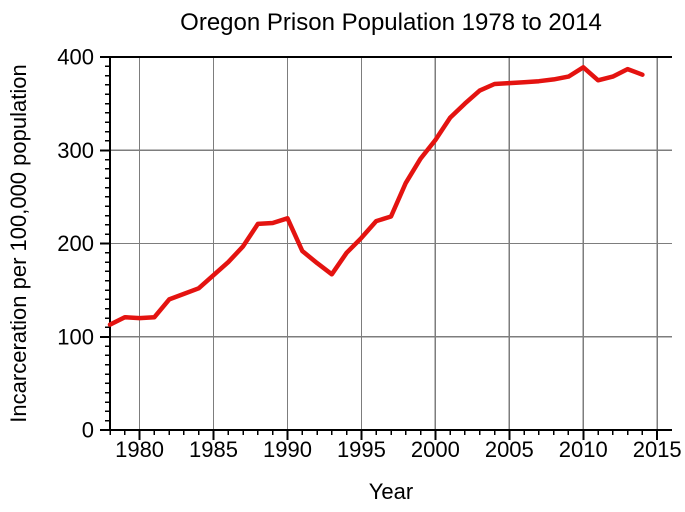 This screenshot has width=685, height=512. What do you see at coordinates (75, 57) in the screenshot?
I see `y-tick-label: 400` at bounding box center [75, 57].